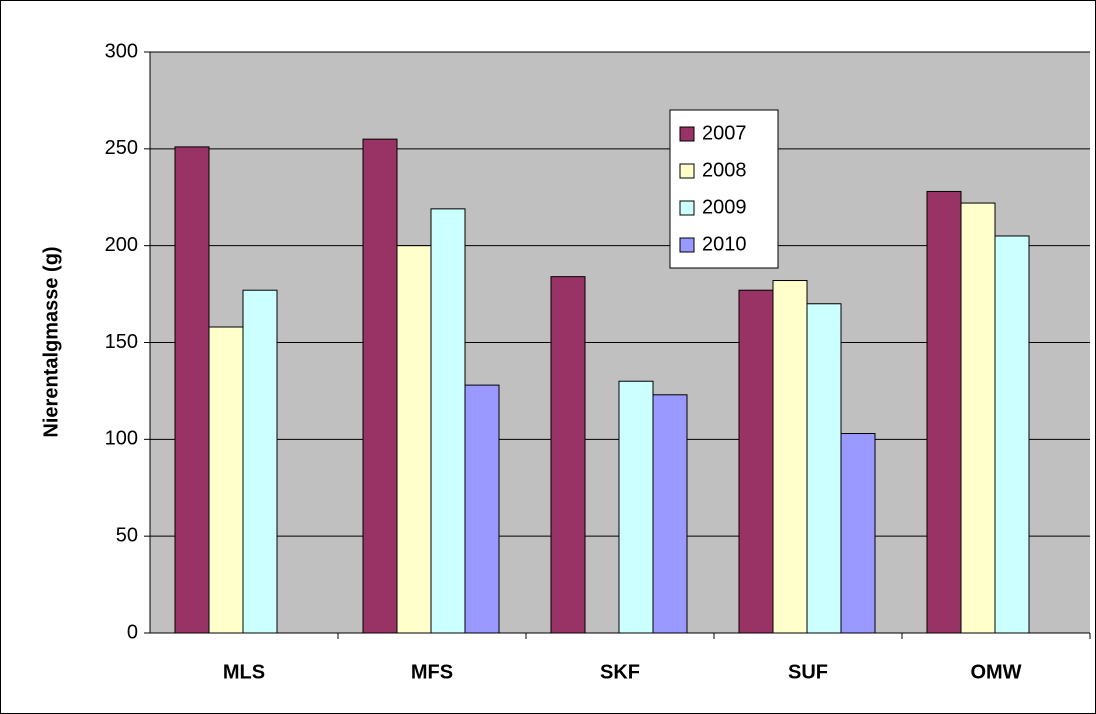  I want to click on y-tick-label: 300, so click(121, 51).